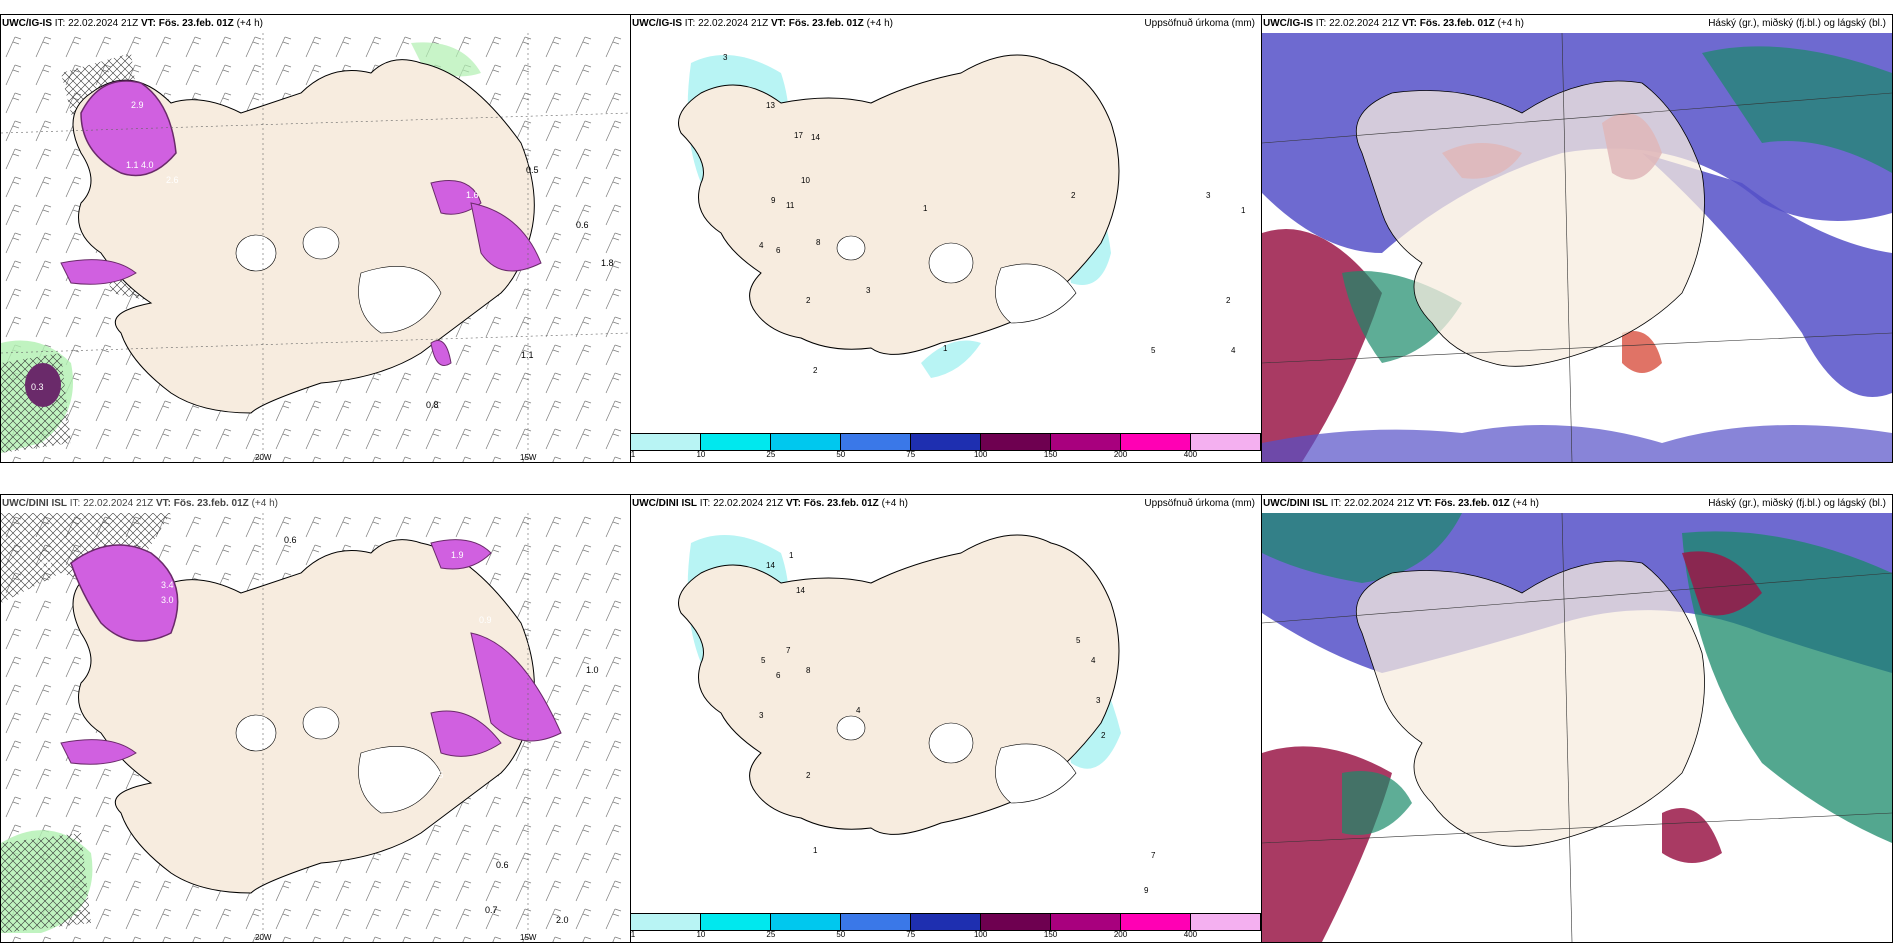 The width and height of the screenshot is (1900, 950). What do you see at coordinates (167, 600) in the screenshot?
I see `snow-label: 3.0` at bounding box center [167, 600].